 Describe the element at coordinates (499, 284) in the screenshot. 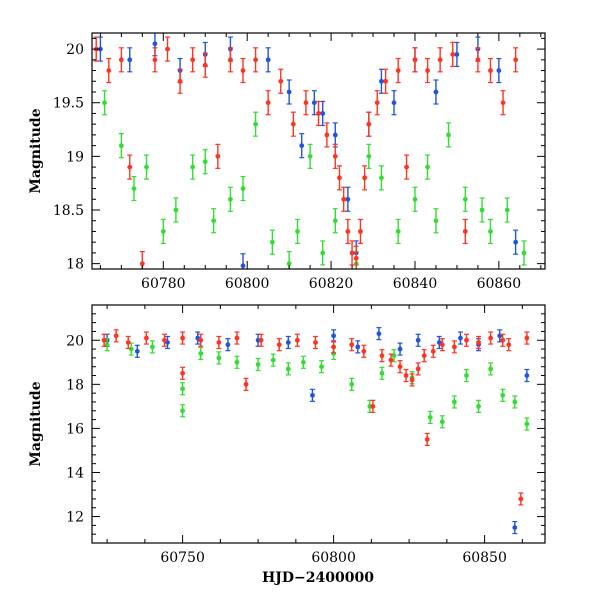

I see `x-tick-label: 60860` at that location.